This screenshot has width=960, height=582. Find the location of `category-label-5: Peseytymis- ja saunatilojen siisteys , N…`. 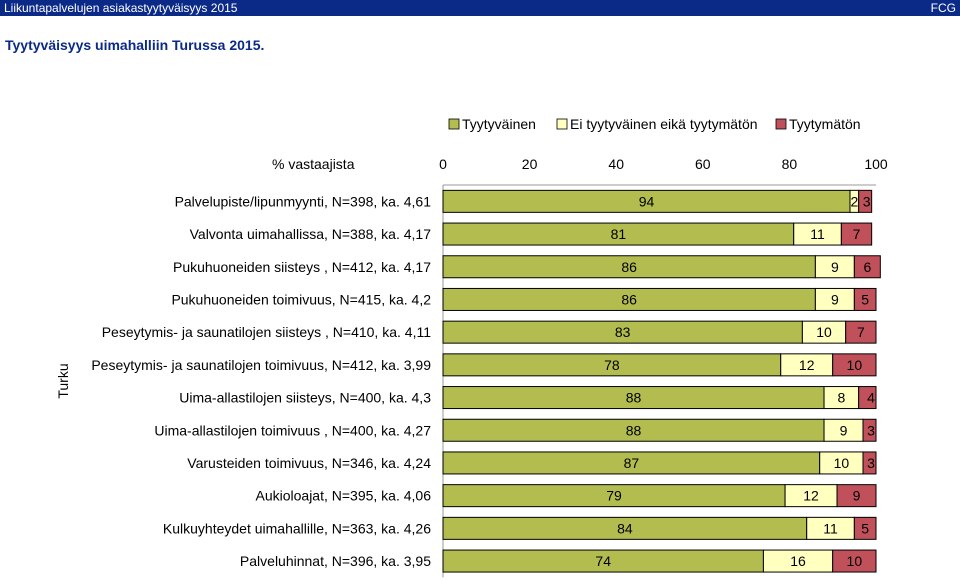

category-label-5: Peseytymis- ja saunatilojen siisteys , N… is located at coordinates (267, 332).